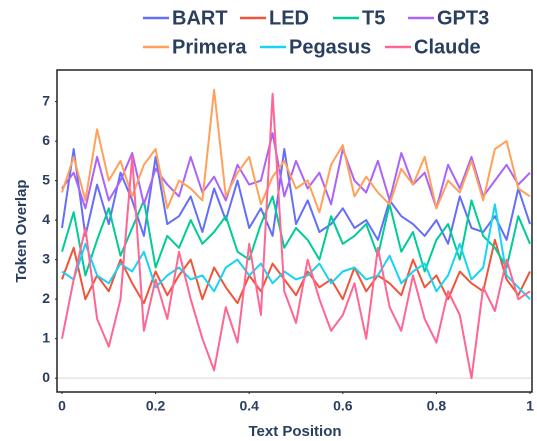 The width and height of the screenshot is (537, 441). What do you see at coordinates (156, 406) in the screenshot?
I see `x-tick-label: 0.2` at bounding box center [156, 406].